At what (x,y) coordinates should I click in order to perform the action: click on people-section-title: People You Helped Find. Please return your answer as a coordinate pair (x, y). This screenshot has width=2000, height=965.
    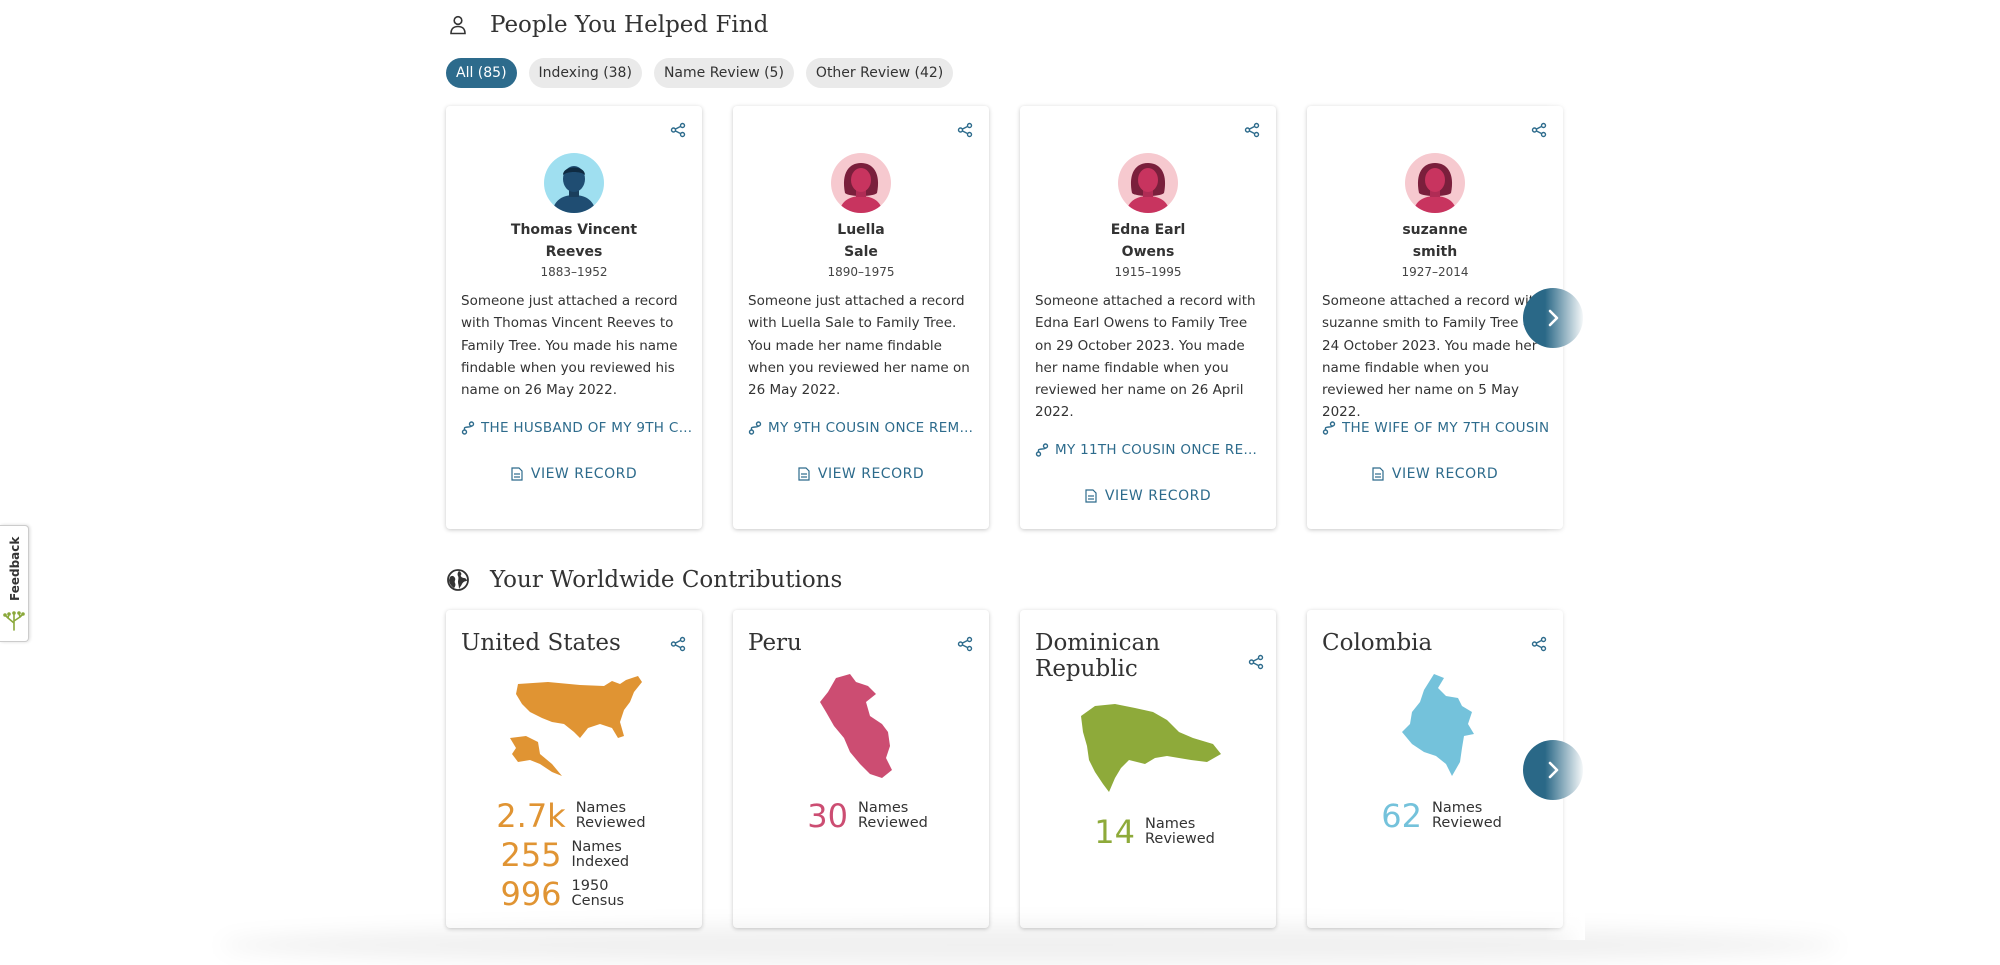
    Looking at the image, I should click on (607, 25).